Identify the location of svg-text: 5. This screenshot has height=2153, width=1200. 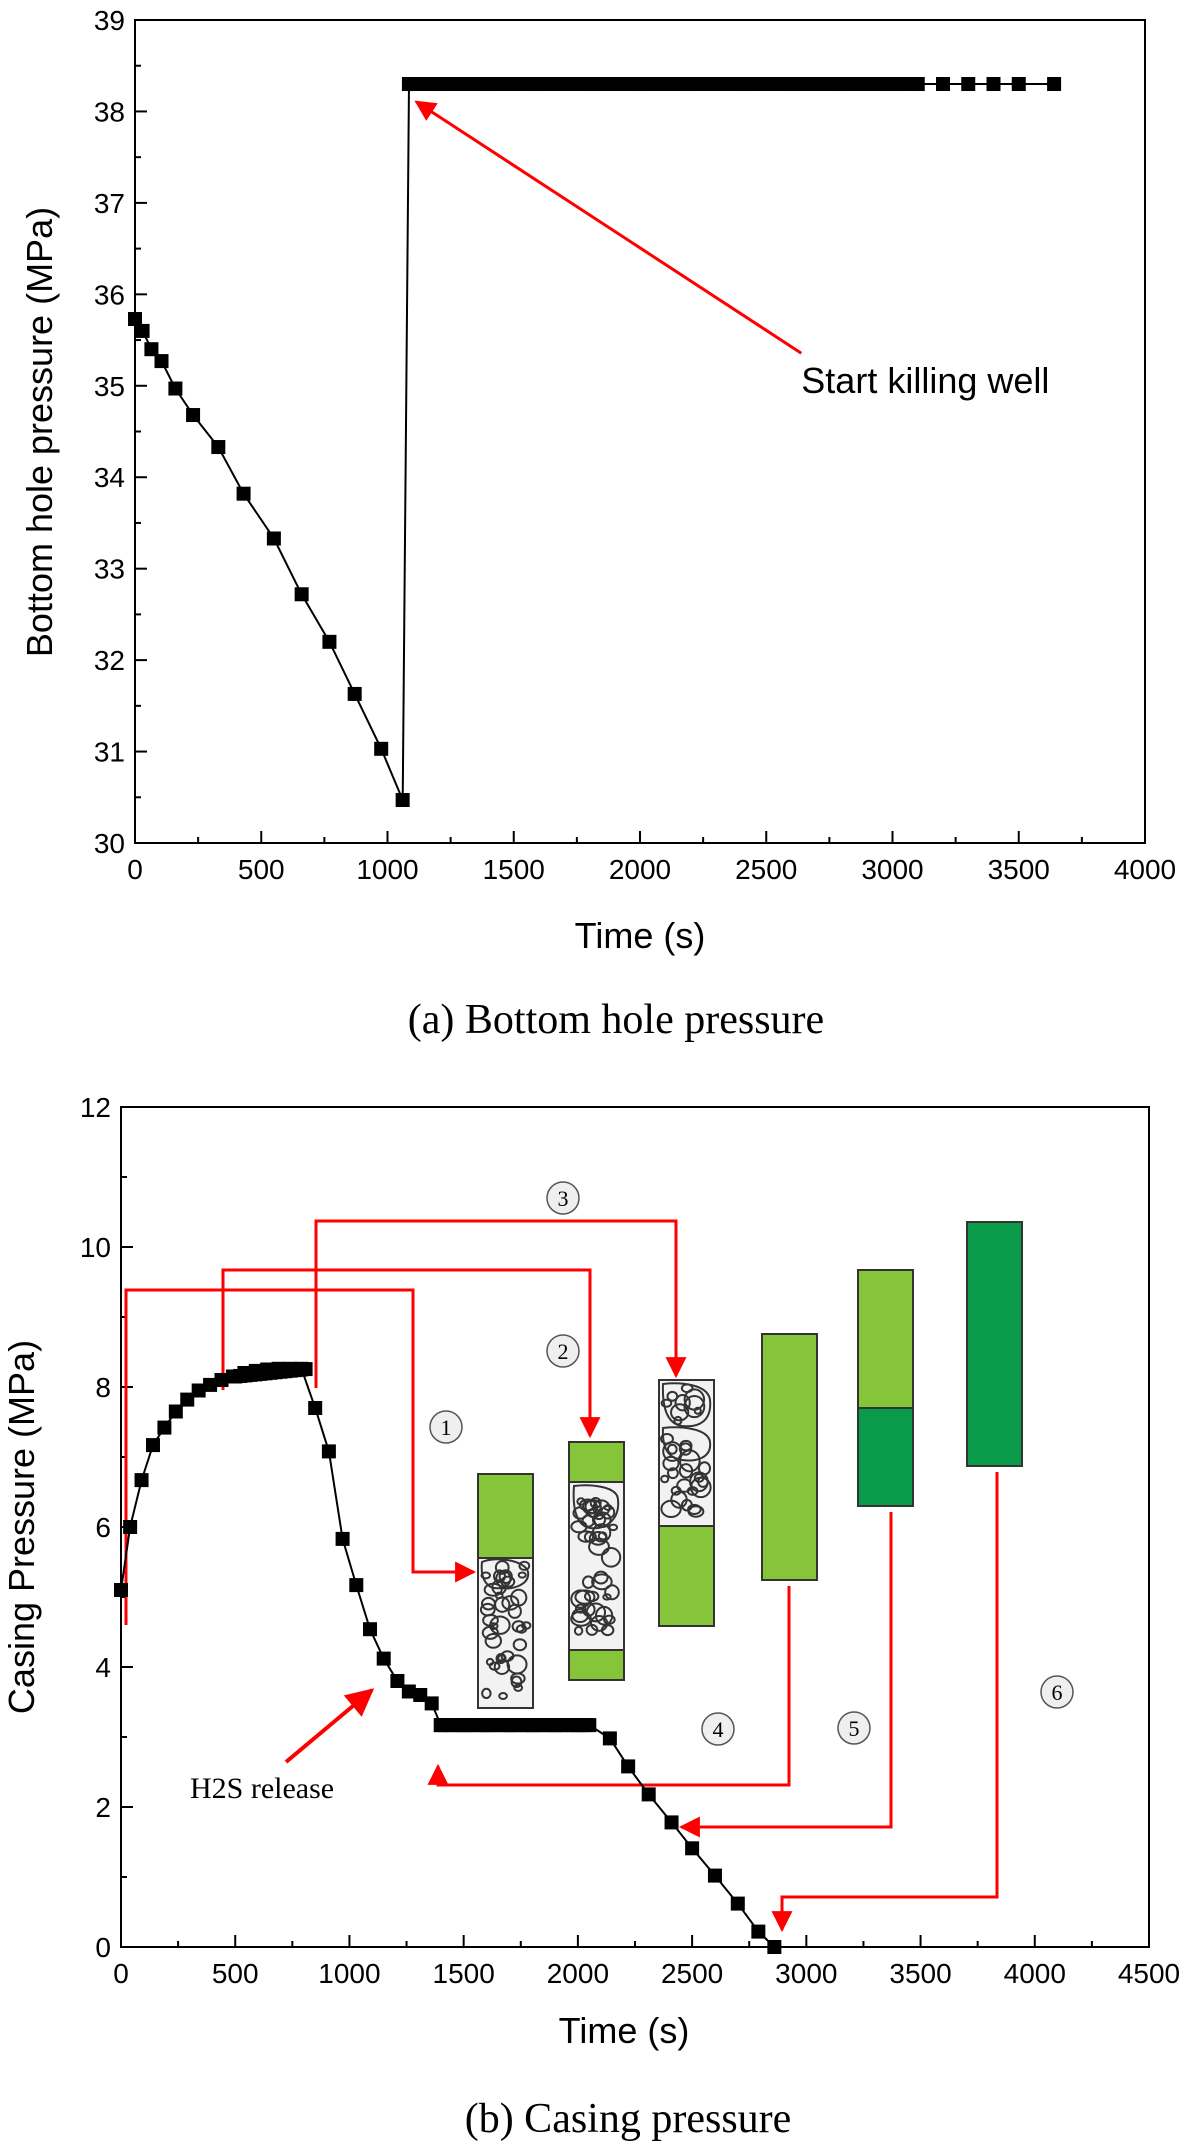
(854, 1728).